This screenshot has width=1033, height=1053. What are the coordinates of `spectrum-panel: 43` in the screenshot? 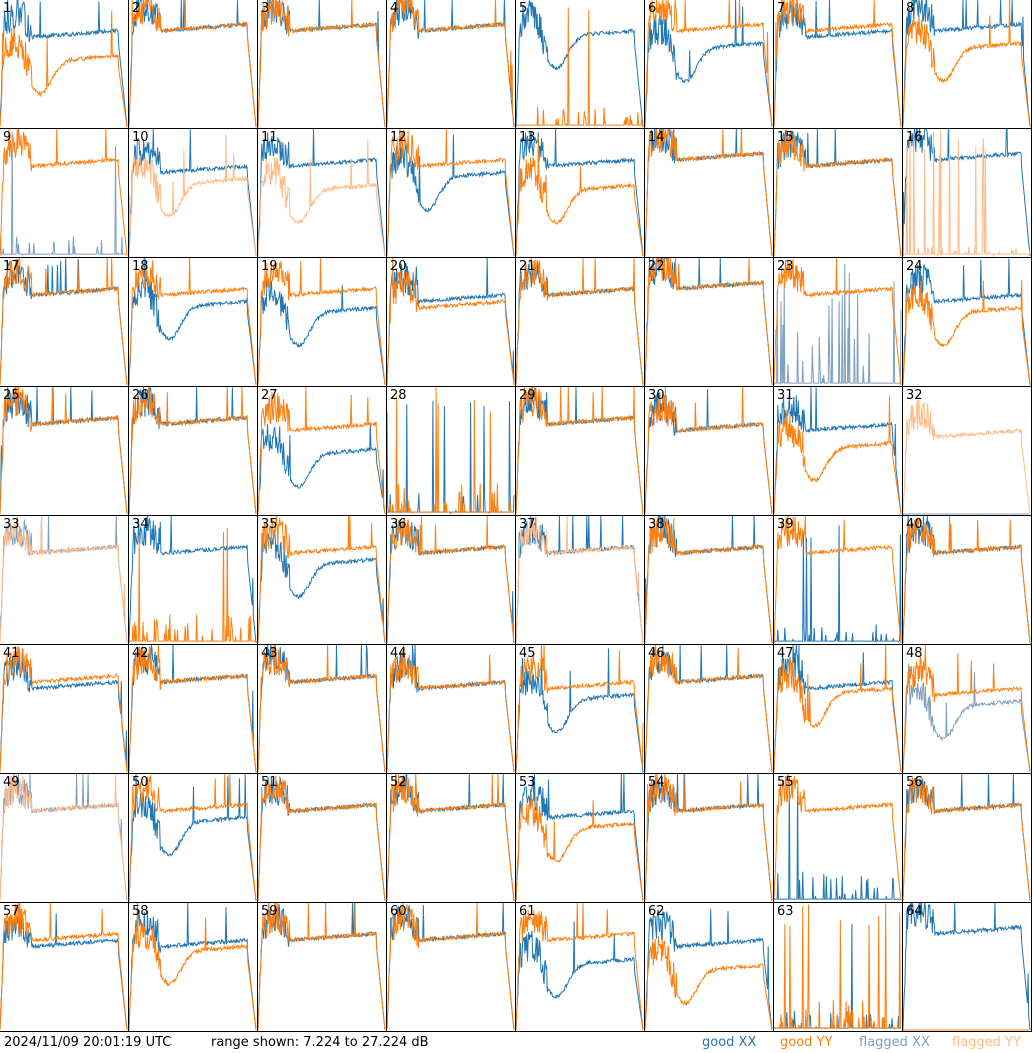 It's located at (322, 709).